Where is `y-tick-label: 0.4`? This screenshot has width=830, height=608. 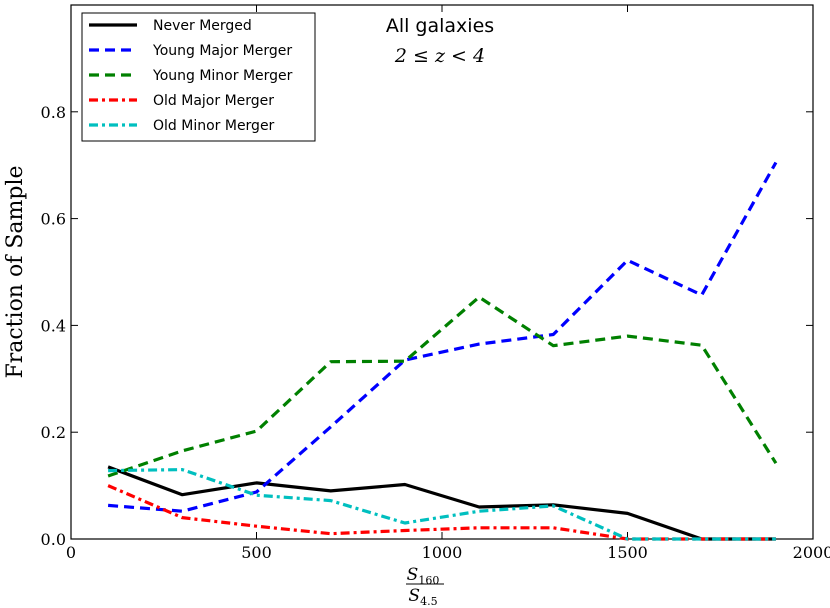
y-tick-label: 0.4 is located at coordinates (53, 325).